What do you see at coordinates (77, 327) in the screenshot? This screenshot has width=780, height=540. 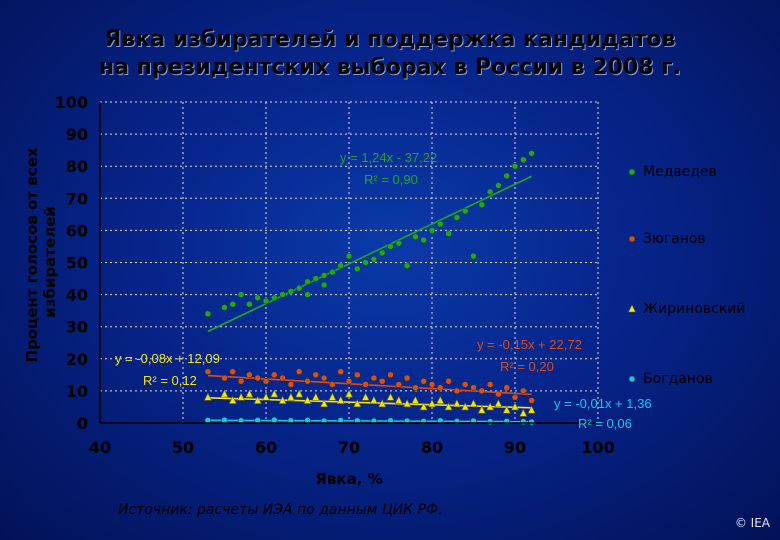 I see `y-tick-label: 30` at bounding box center [77, 327].